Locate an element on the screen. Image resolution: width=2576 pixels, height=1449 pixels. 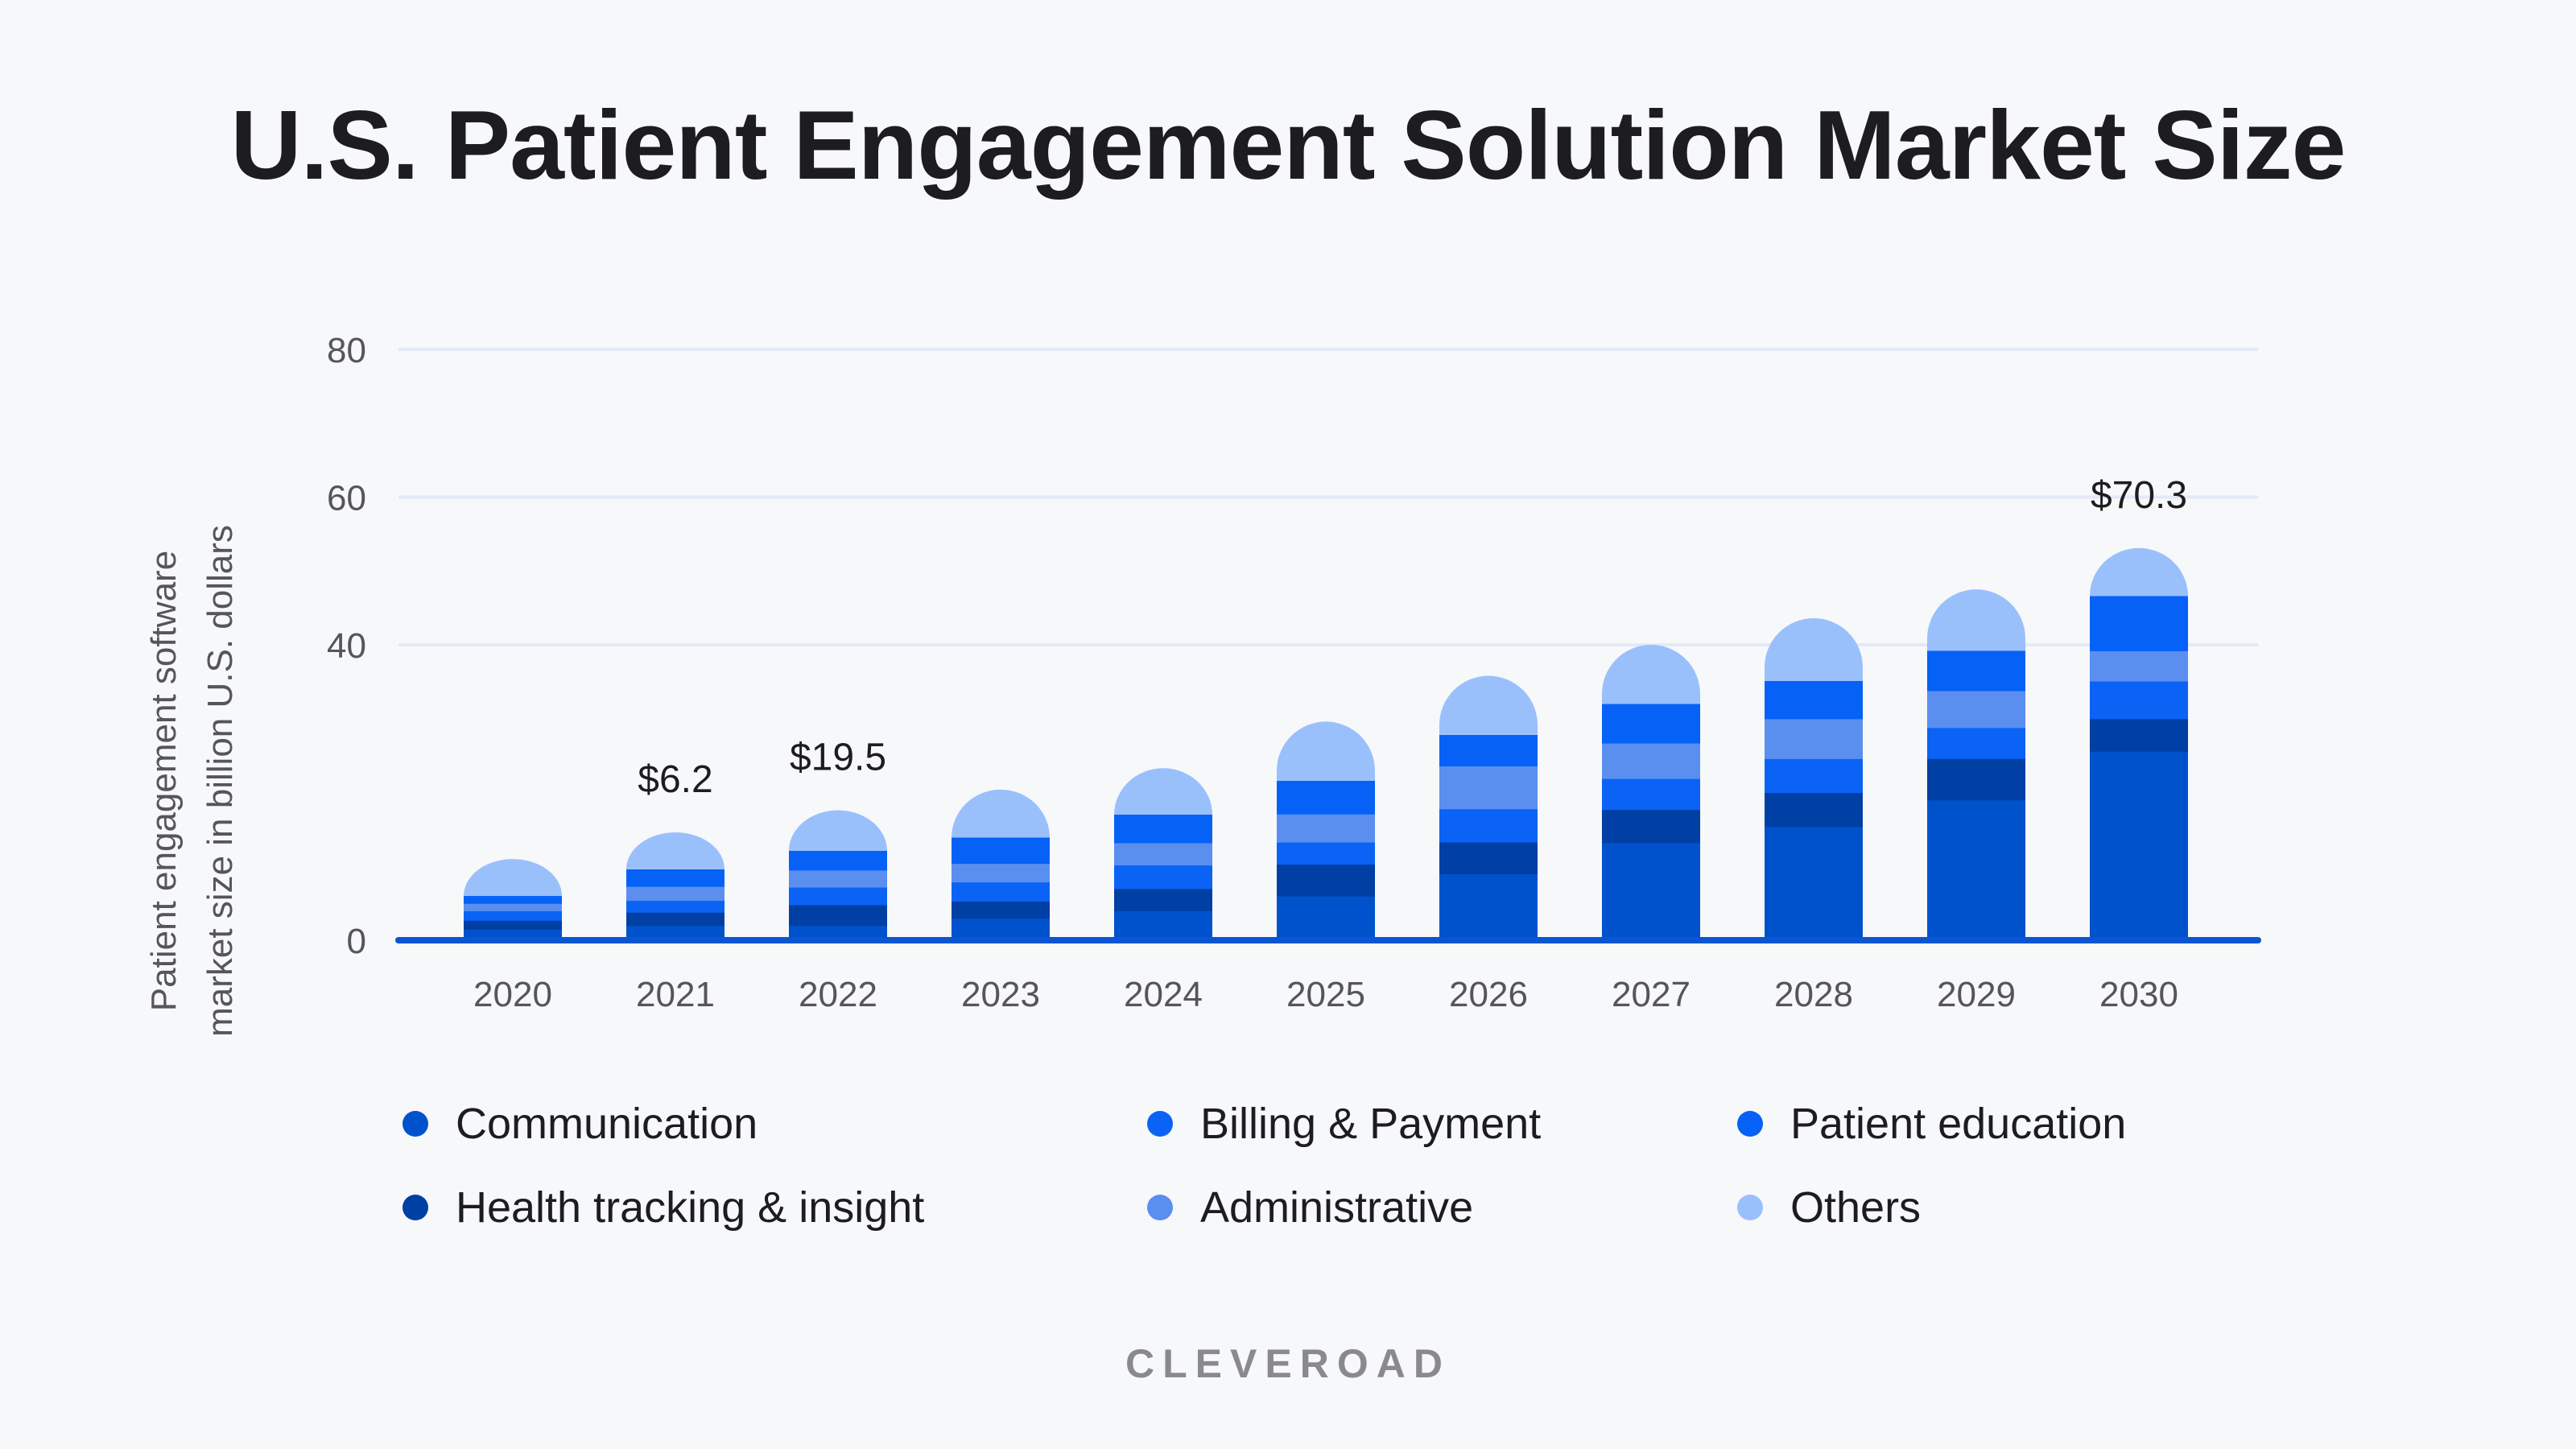
legend-label: Health tracking & insight is located at coordinates (690, 1207).